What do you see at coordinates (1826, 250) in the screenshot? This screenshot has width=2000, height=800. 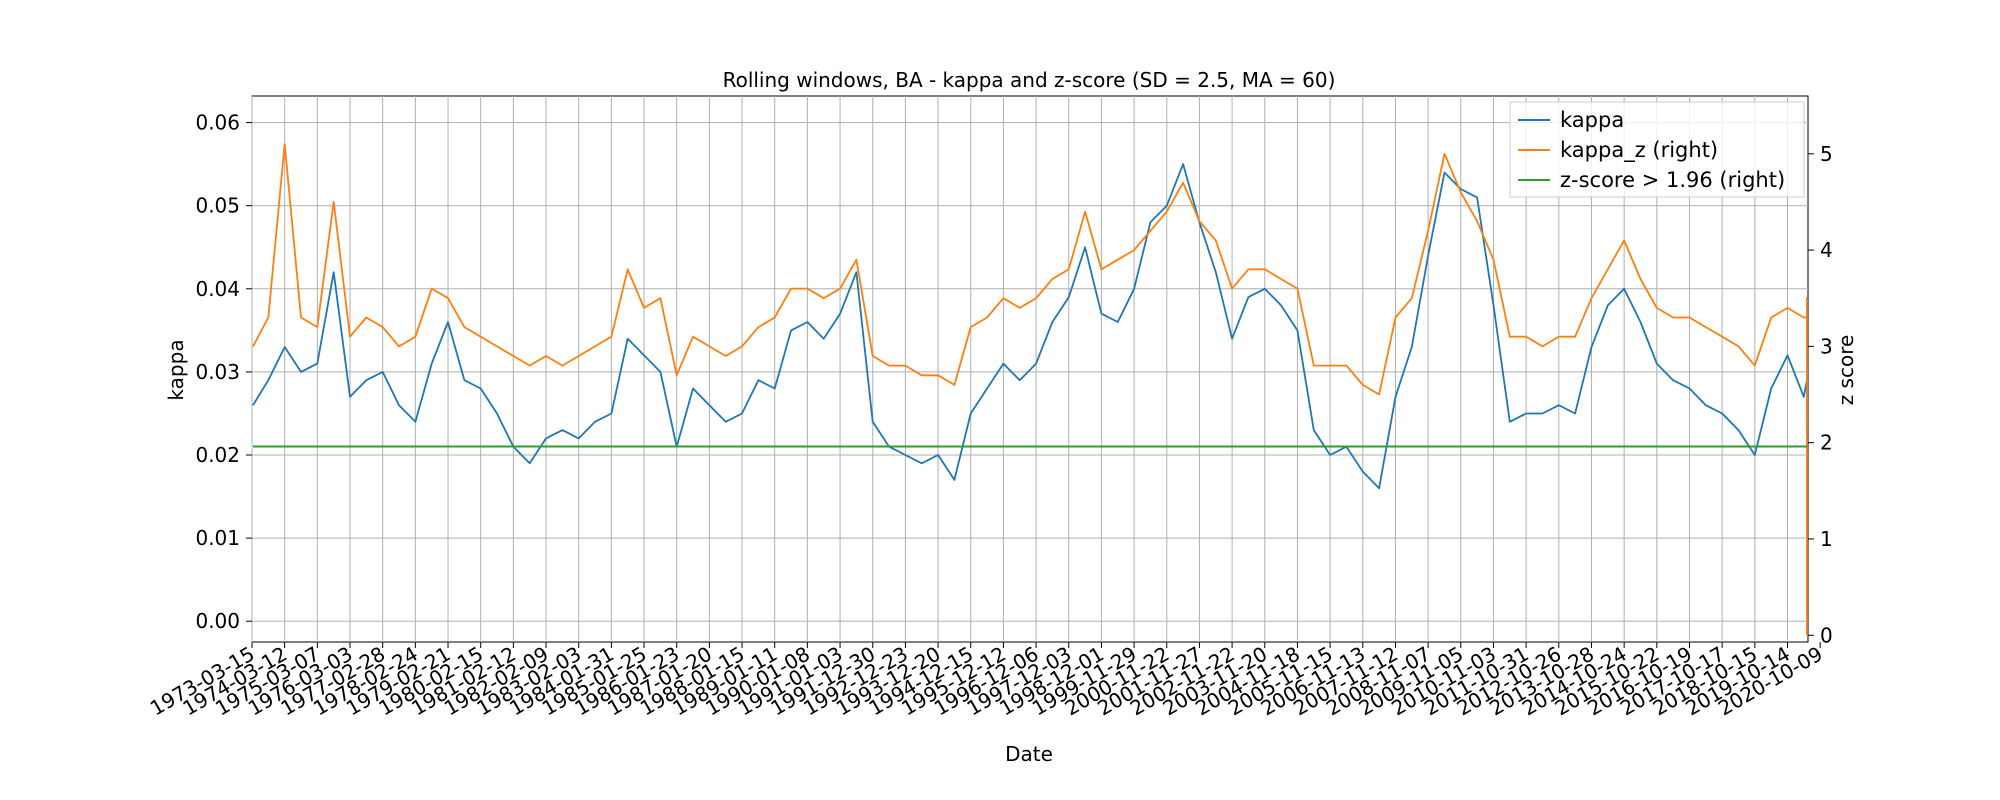 I see `y-tick-label-right: 4` at bounding box center [1826, 250].